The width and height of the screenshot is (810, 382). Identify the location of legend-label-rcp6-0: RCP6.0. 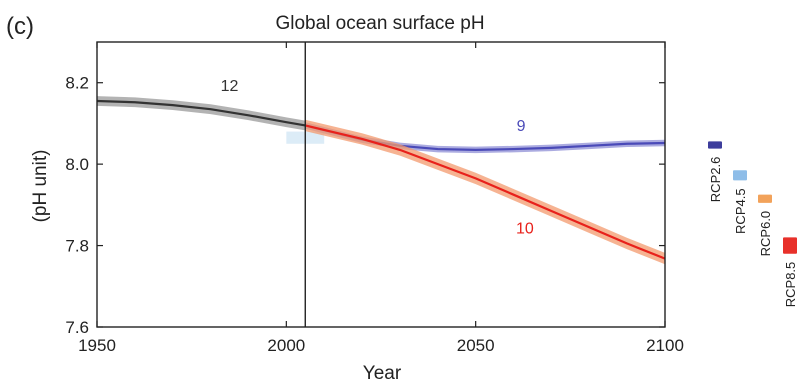
(765, 234).